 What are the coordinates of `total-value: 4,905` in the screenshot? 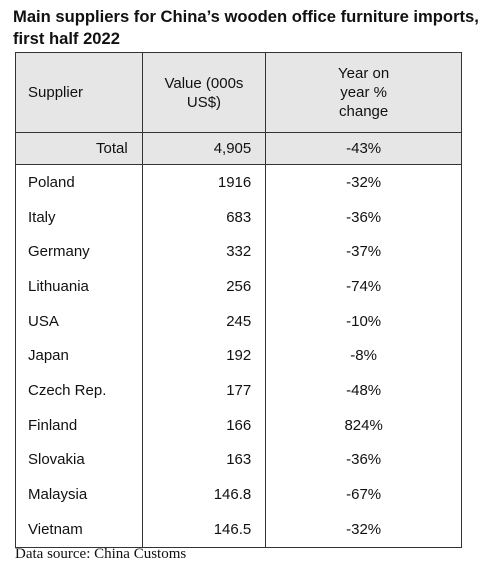 It's located at (204, 148).